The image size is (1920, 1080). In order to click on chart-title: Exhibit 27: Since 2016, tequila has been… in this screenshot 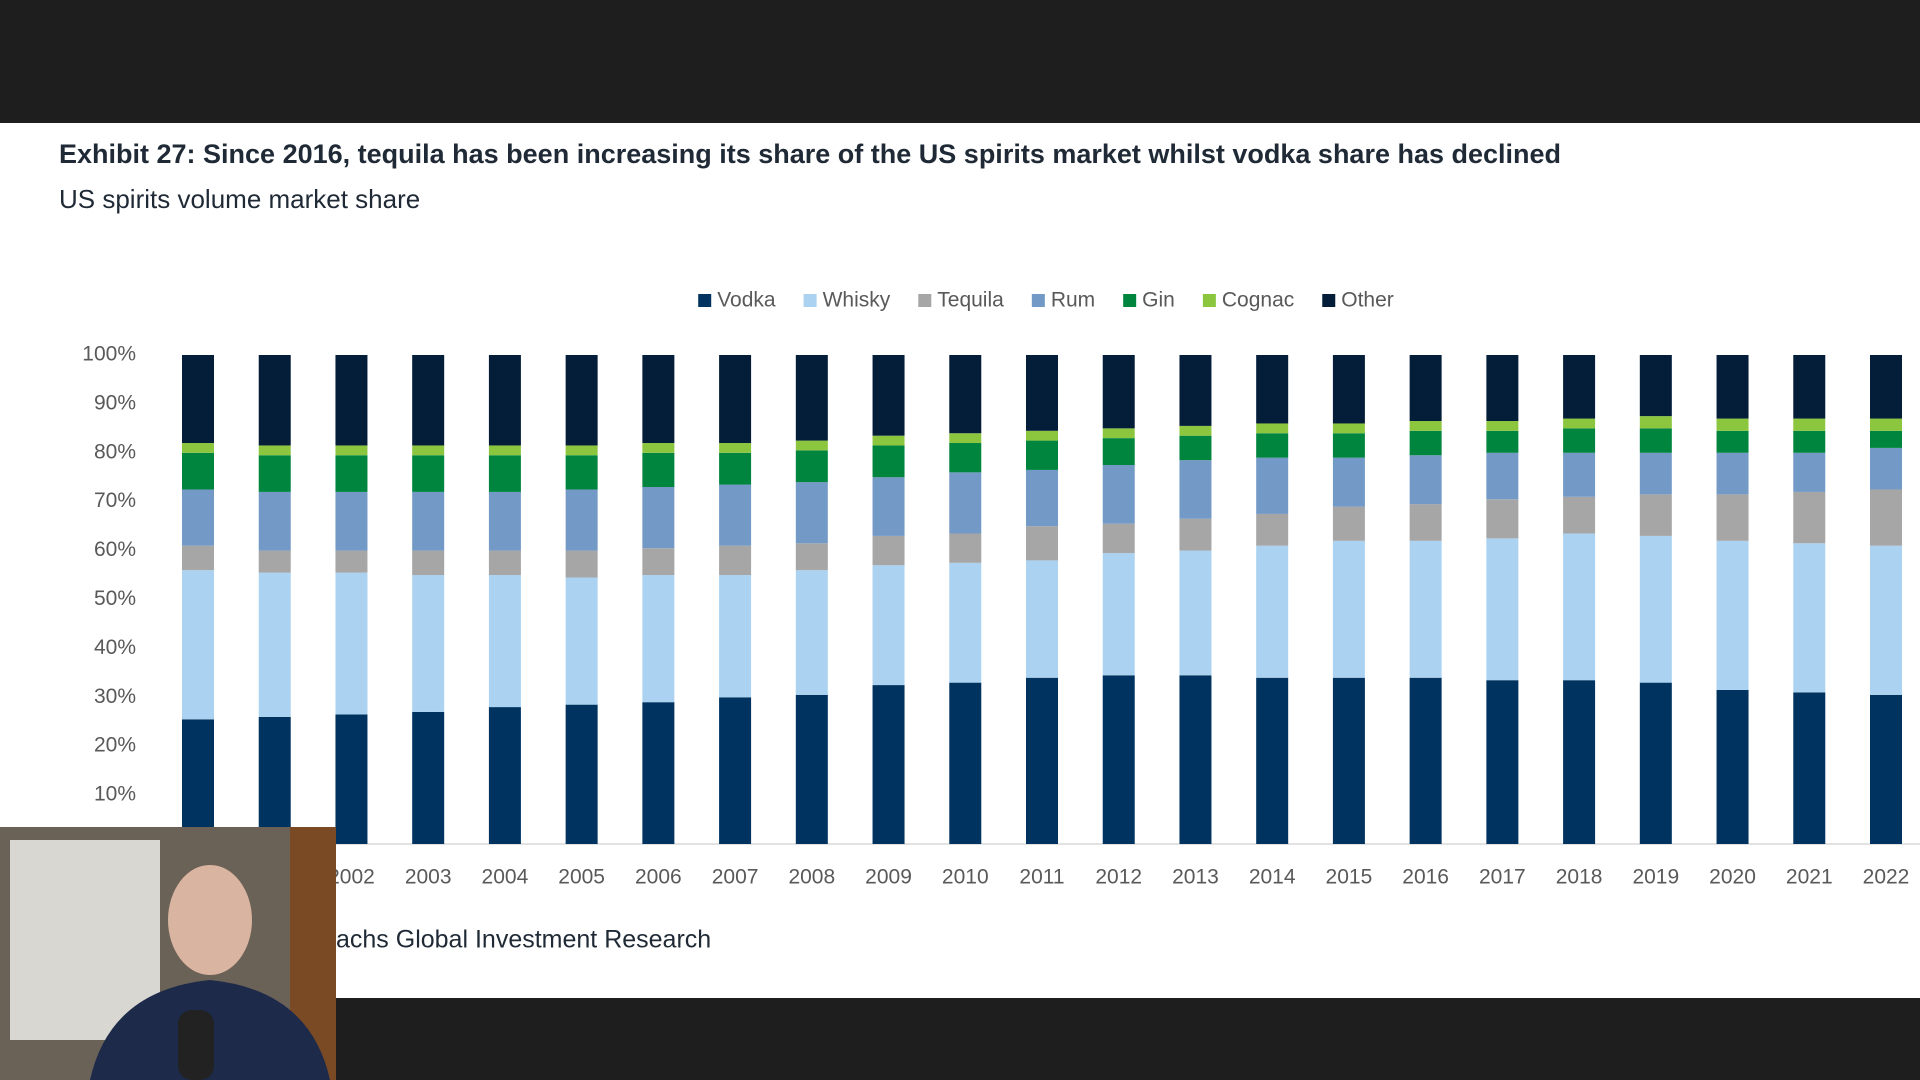, I will do `click(810, 154)`.